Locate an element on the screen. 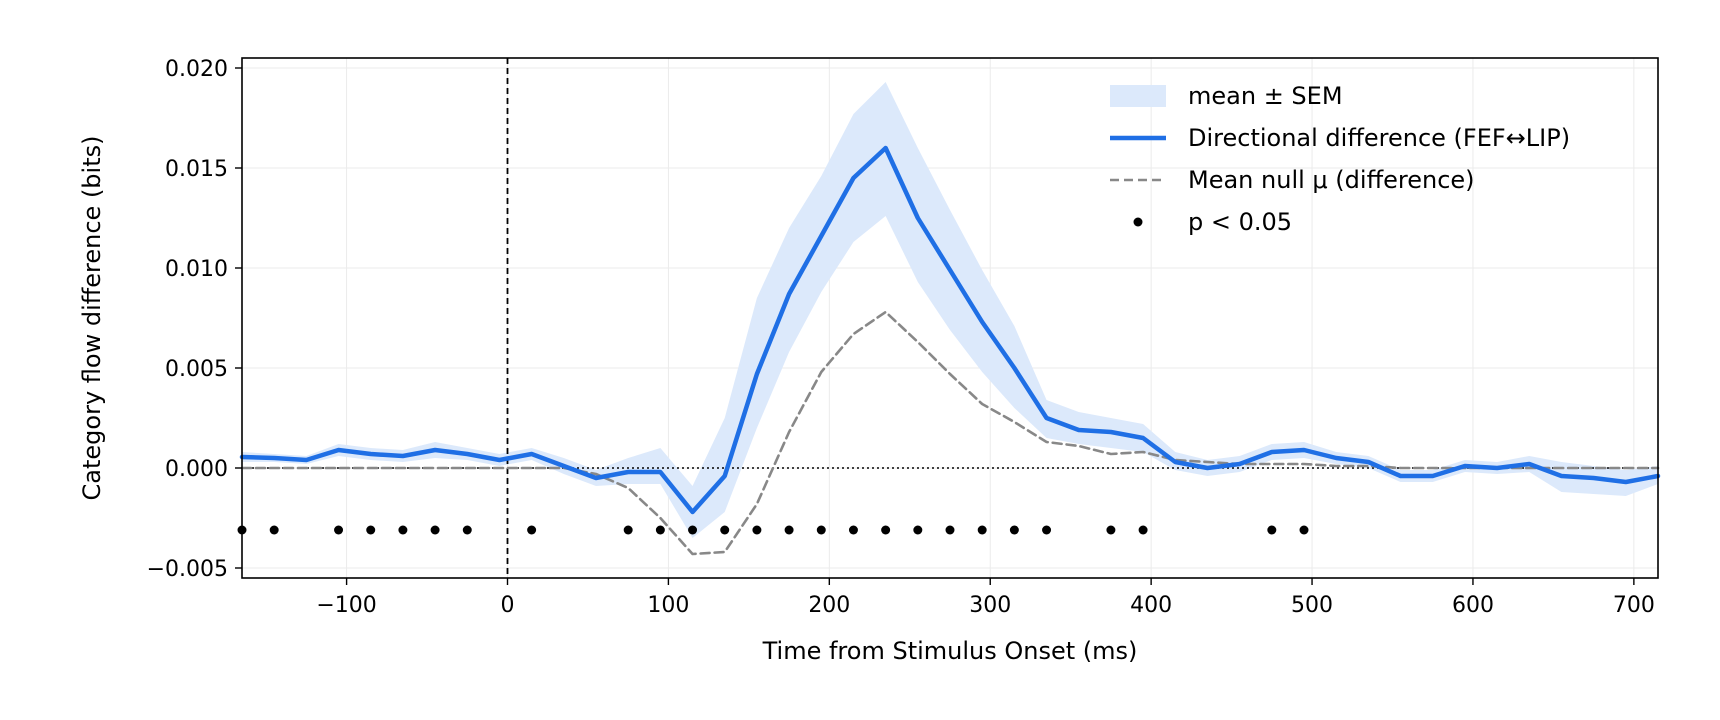 This screenshot has height=720, width=1720. legend-band-swatch is located at coordinates (1138, 96).